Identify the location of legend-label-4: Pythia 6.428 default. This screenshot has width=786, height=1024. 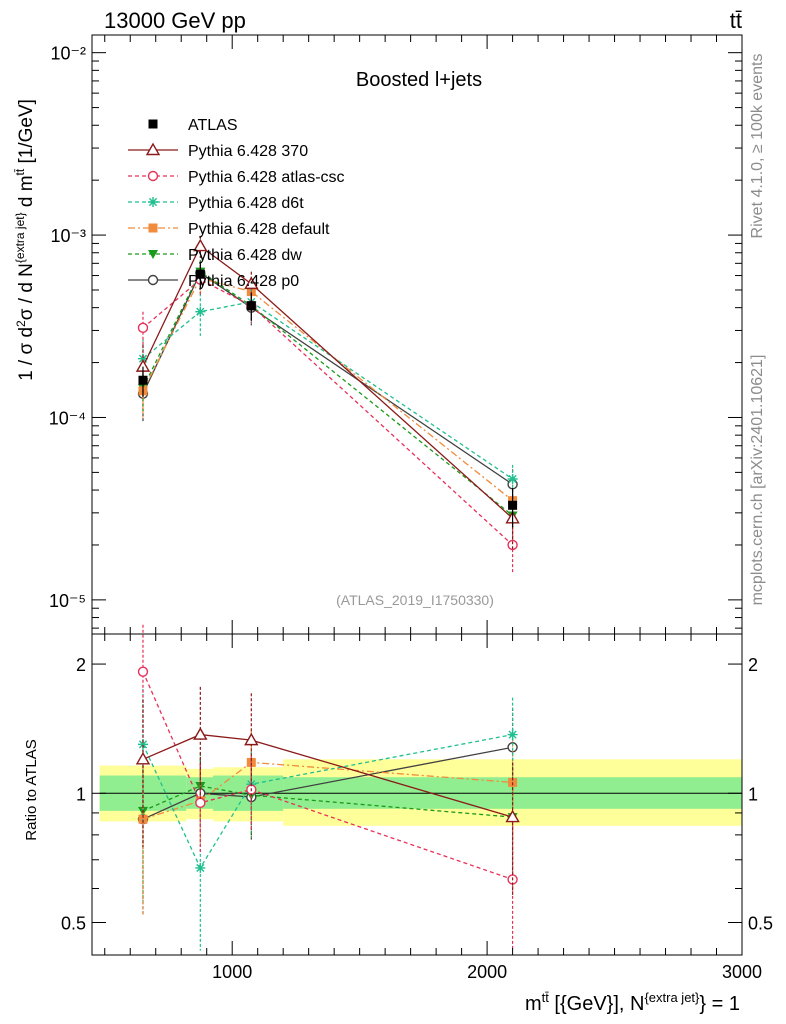
(259, 229).